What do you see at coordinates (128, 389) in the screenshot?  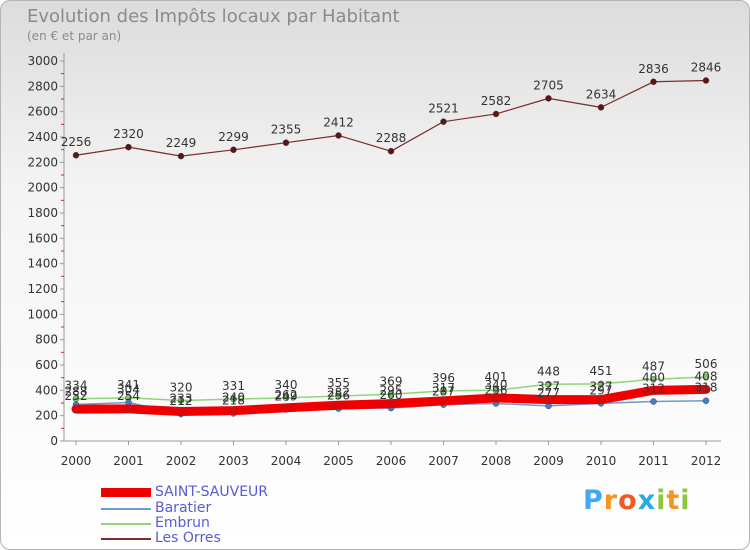 I see `data-label: 304` at bounding box center [128, 389].